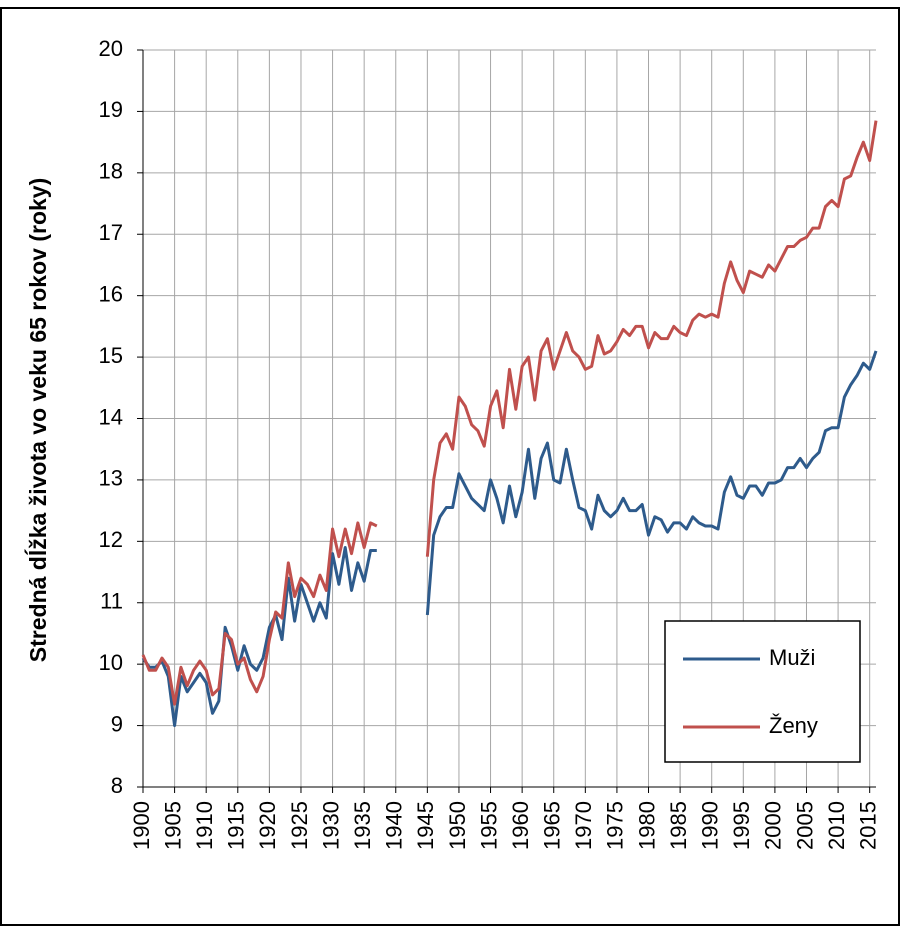 This screenshot has width=901, height=932. What do you see at coordinates (111, 416) in the screenshot?
I see `y-tick-label: 14` at bounding box center [111, 416].